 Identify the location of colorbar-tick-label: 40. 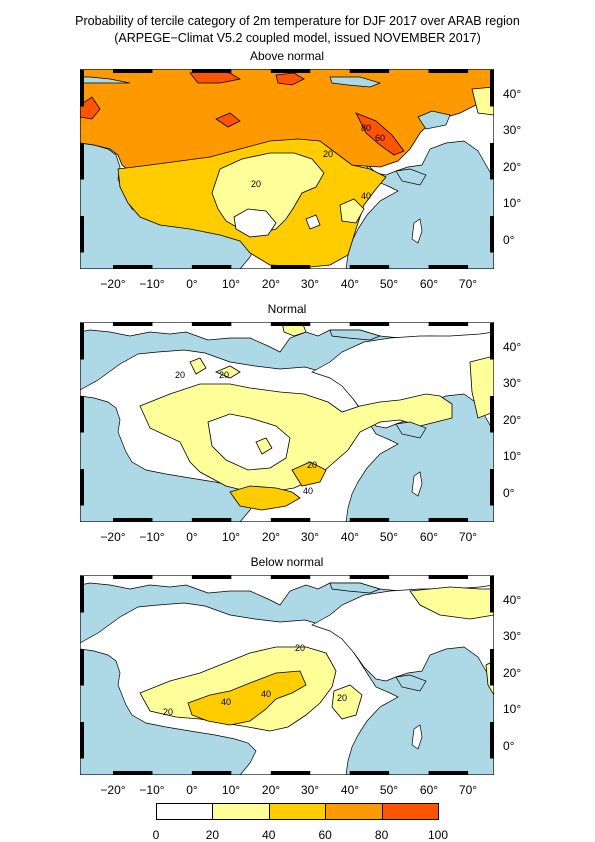
(269, 835).